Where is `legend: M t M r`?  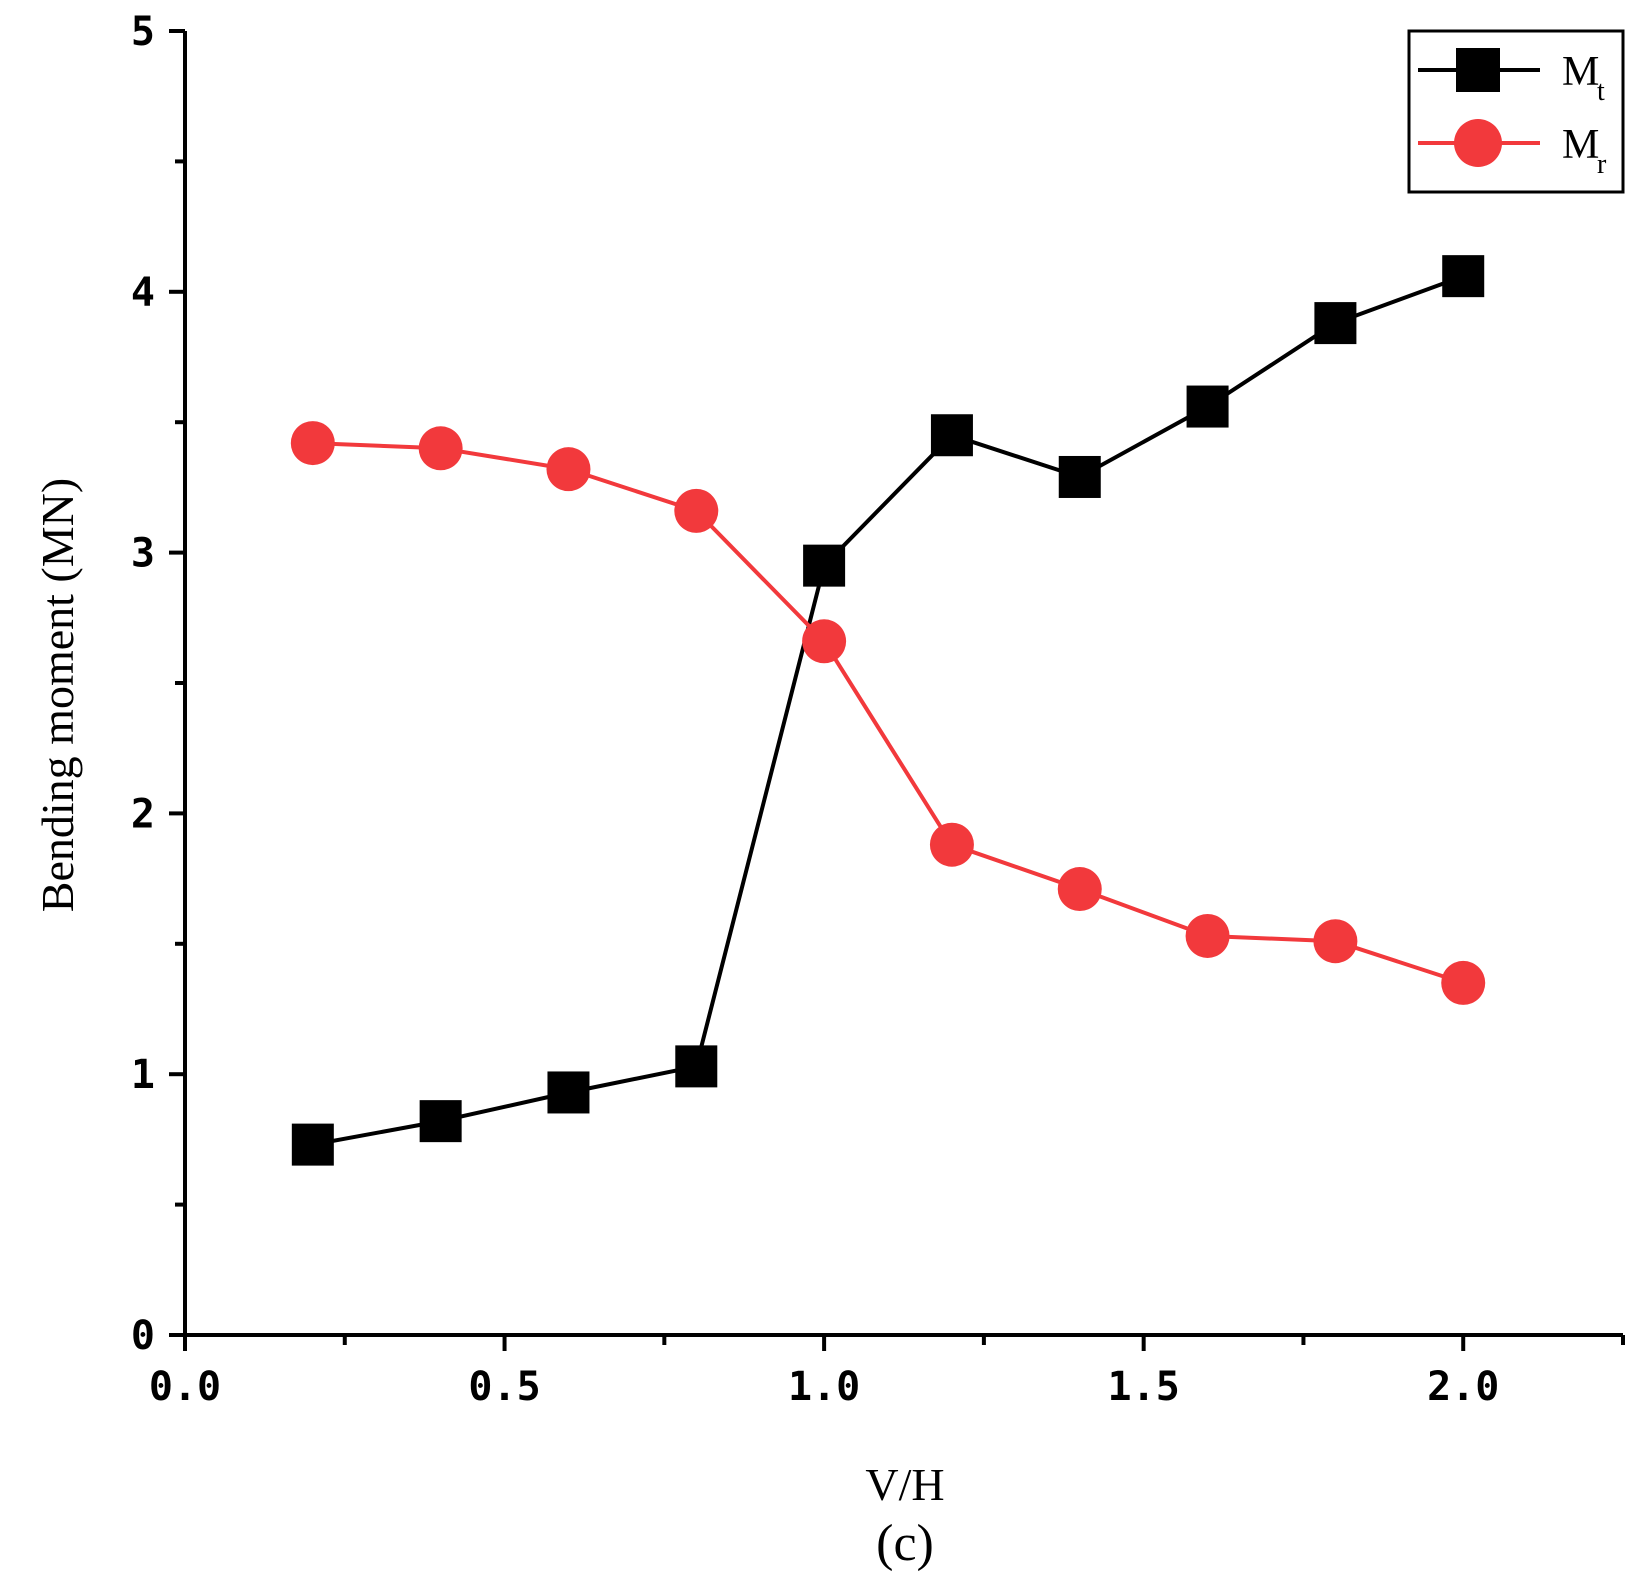
legend: M t M r is located at coordinates (1516, 111).